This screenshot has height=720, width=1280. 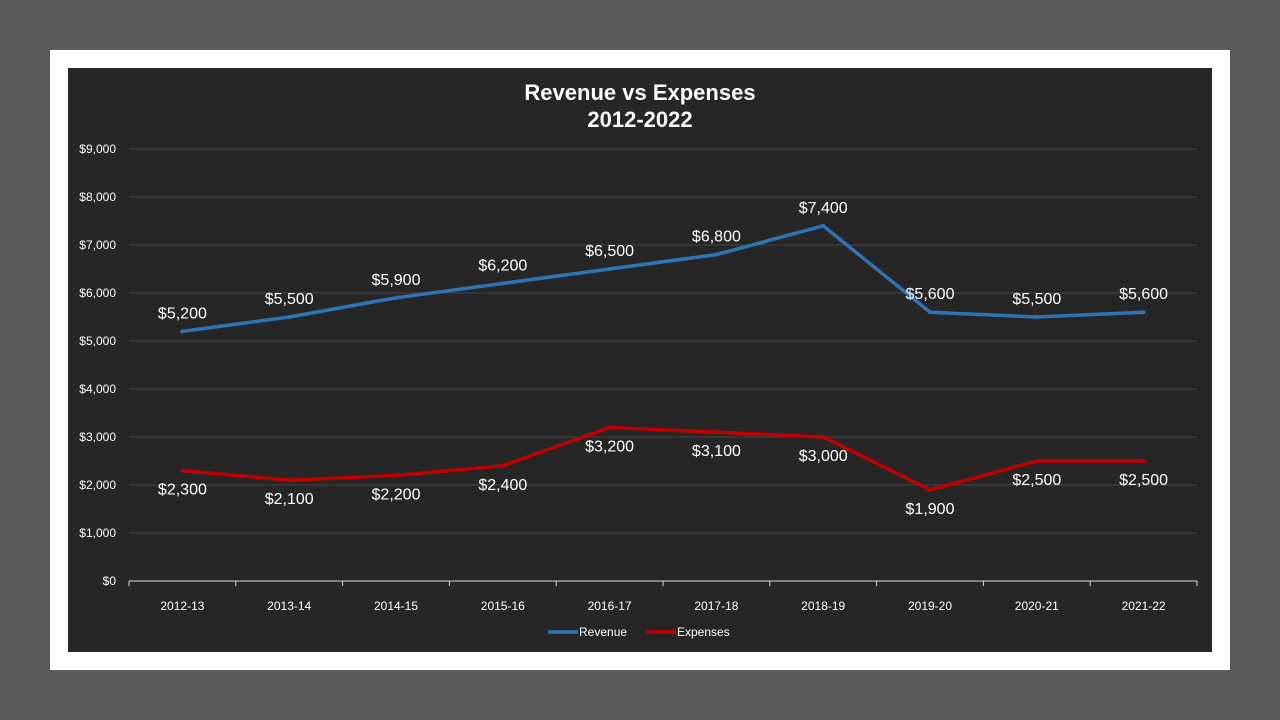 I want to click on x-tick-label: 2020-21, so click(x=1037, y=606).